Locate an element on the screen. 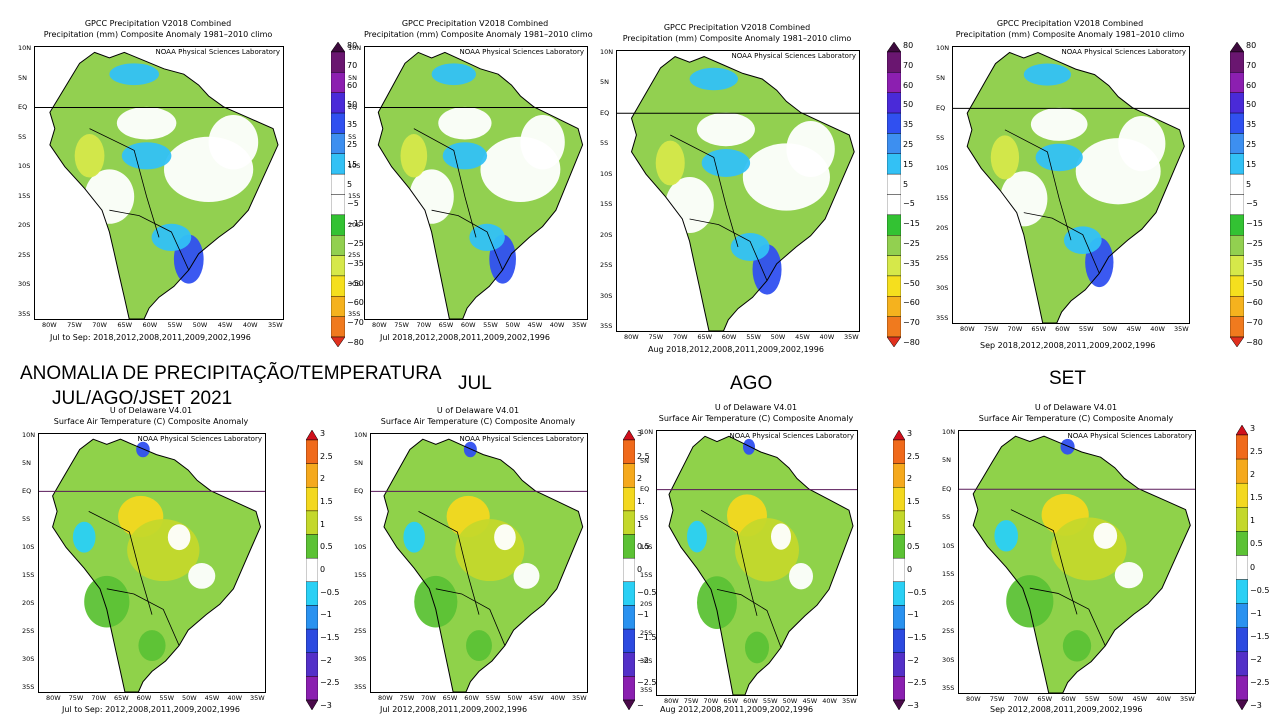 The height and width of the screenshot is (720, 1280). colorbar-label: −50 is located at coordinates (1254, 283).